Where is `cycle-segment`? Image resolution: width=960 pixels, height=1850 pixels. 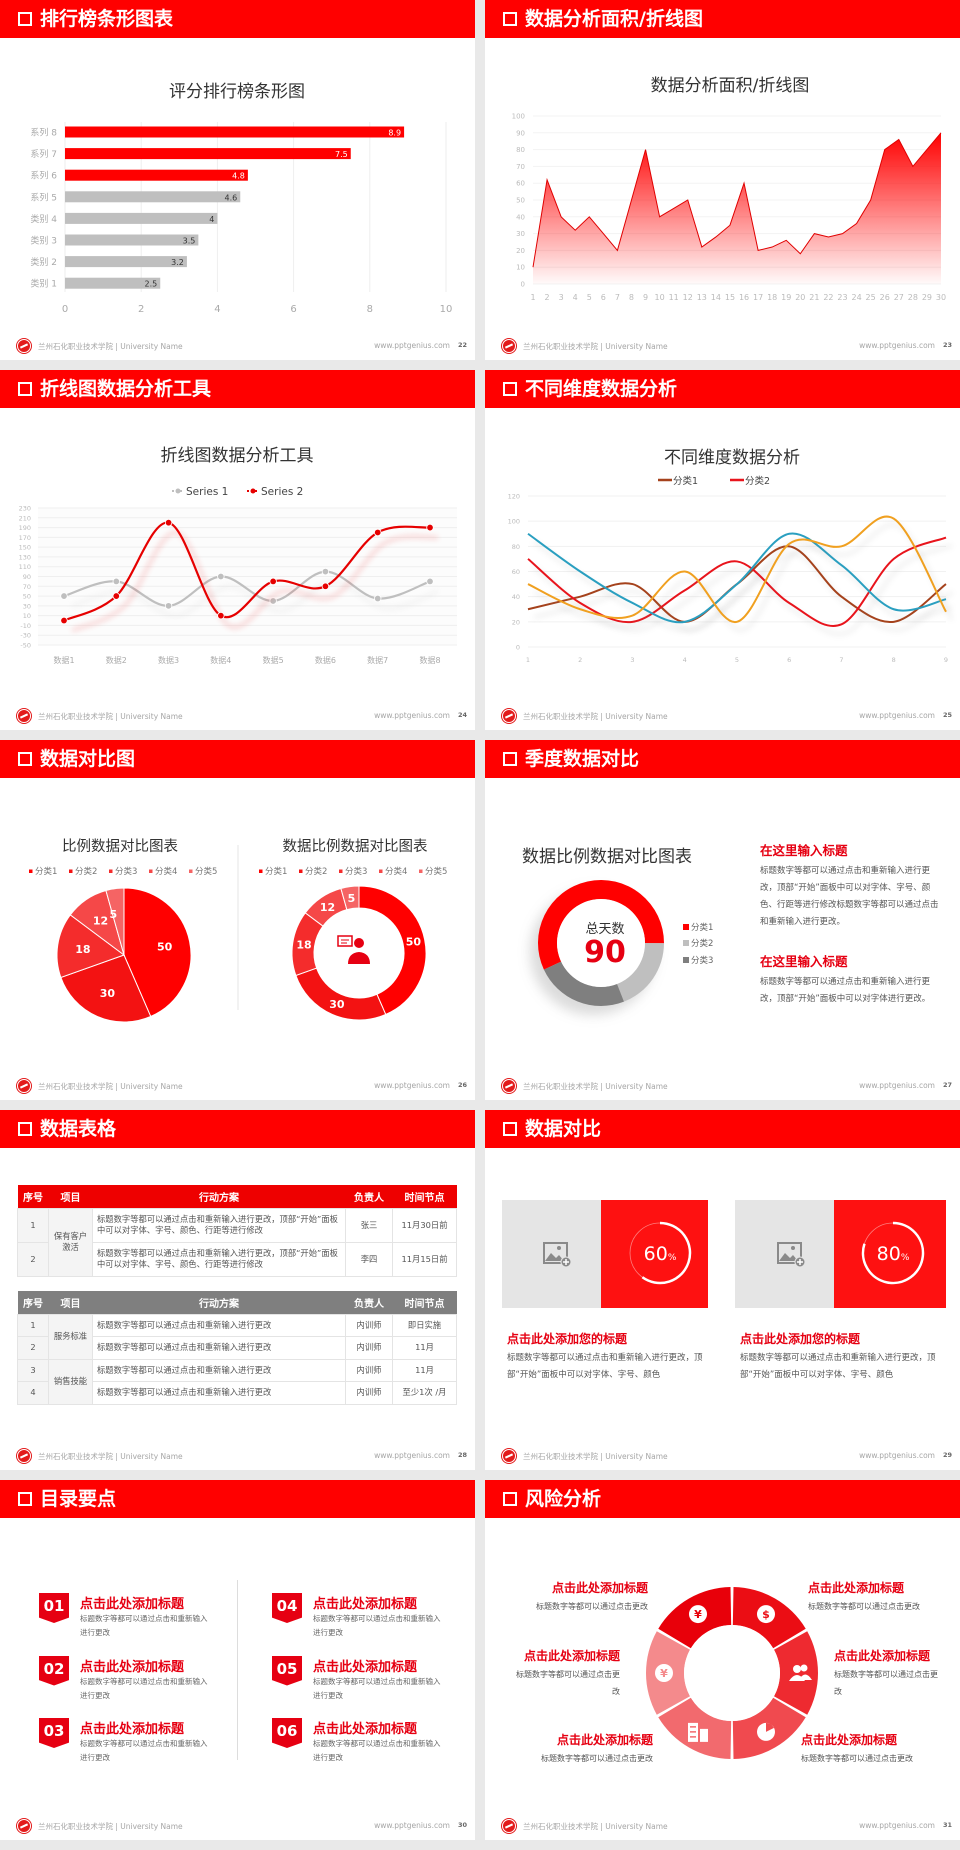
cycle-segment is located at coordinates (795, 1673).